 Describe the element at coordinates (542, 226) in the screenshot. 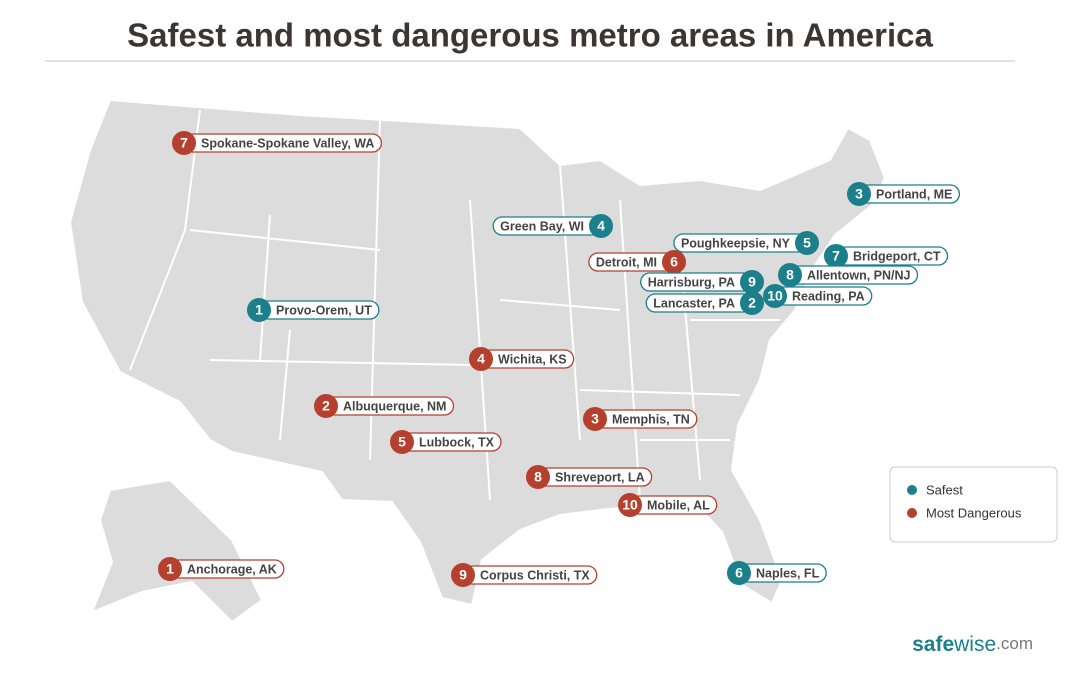

I see `marker-label: Green Bay, WI` at that location.